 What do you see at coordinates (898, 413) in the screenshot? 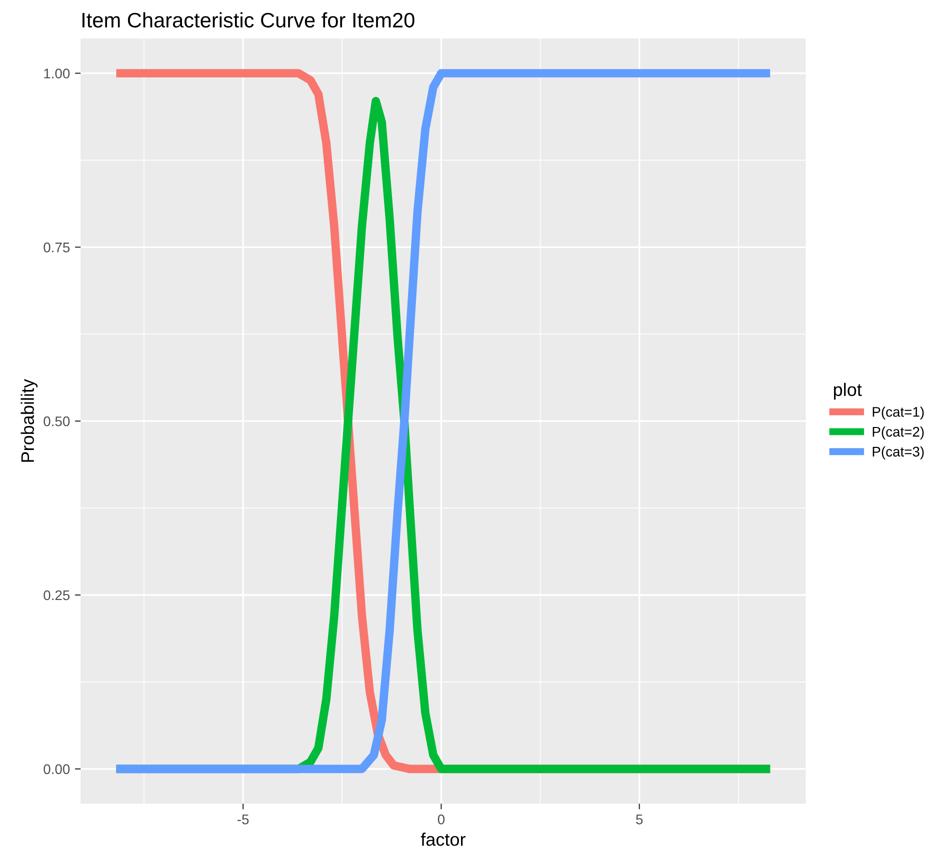
I see `legend-label: P(cat=1)` at bounding box center [898, 413].